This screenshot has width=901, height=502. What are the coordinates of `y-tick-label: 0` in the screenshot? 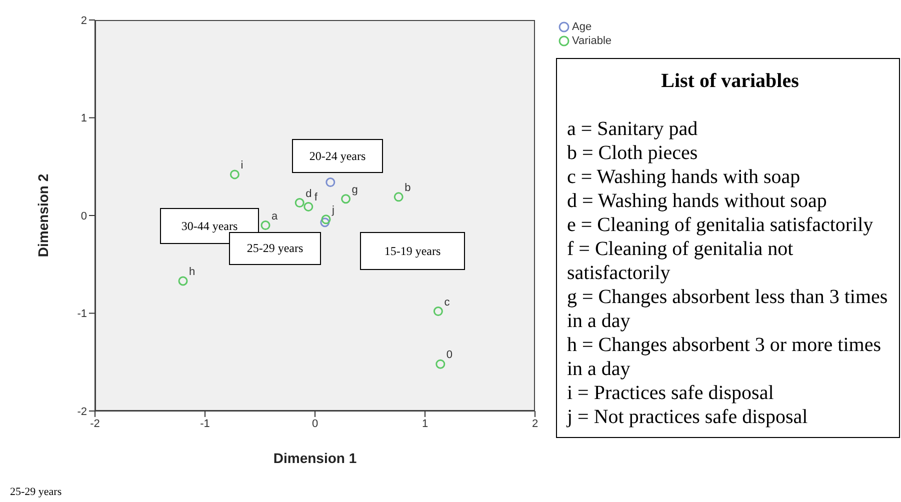 It's located at (83, 216).